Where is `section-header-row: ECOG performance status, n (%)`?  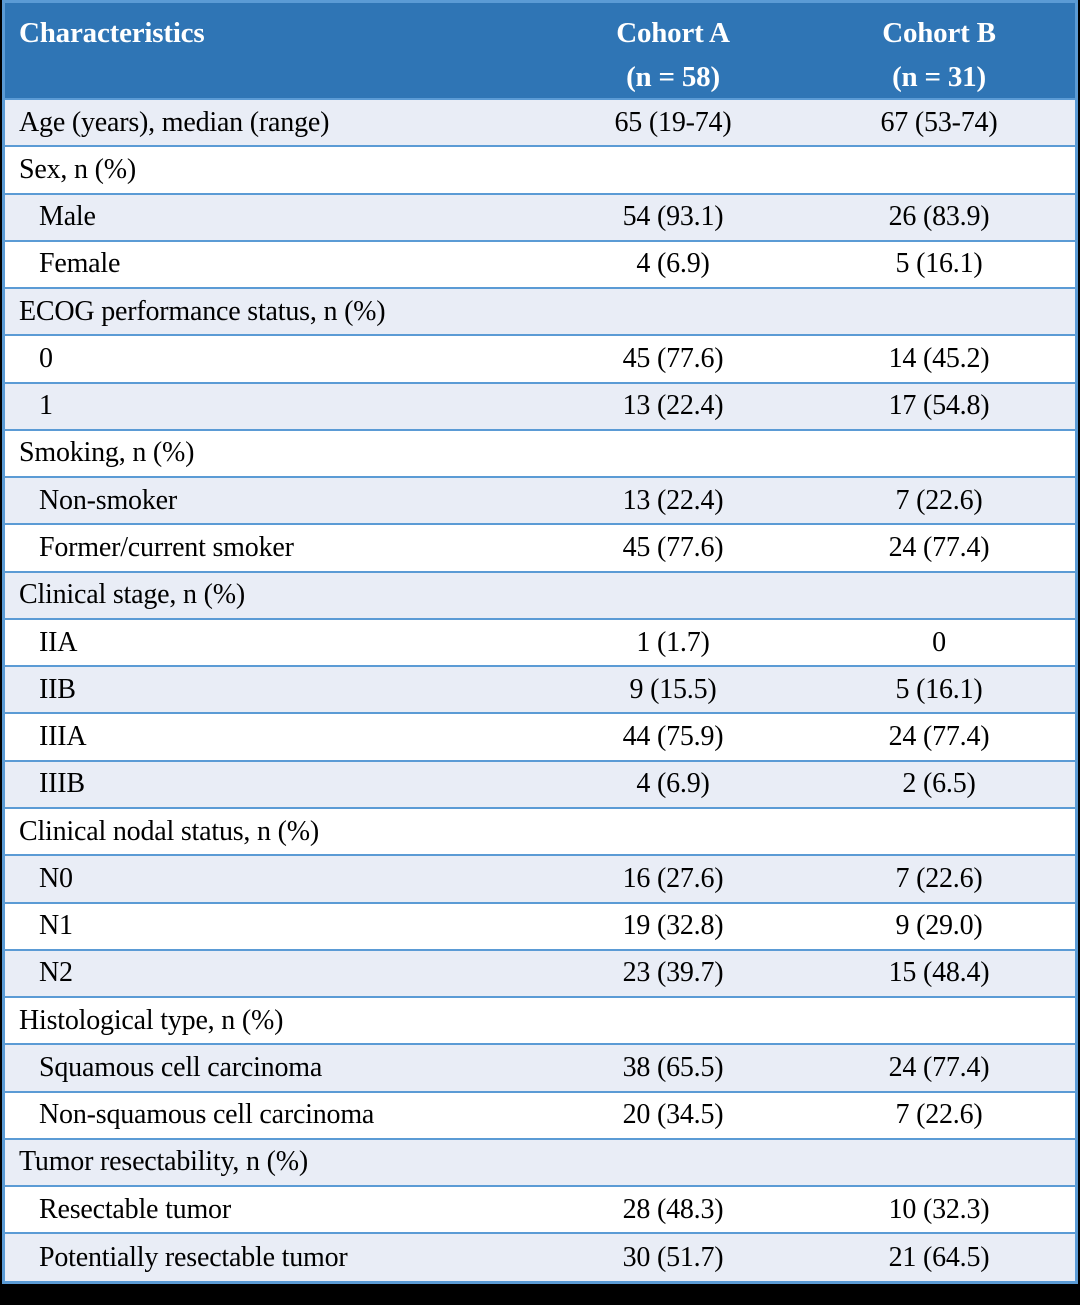 section-header-row: ECOG performance status, n (%) is located at coordinates (540, 311).